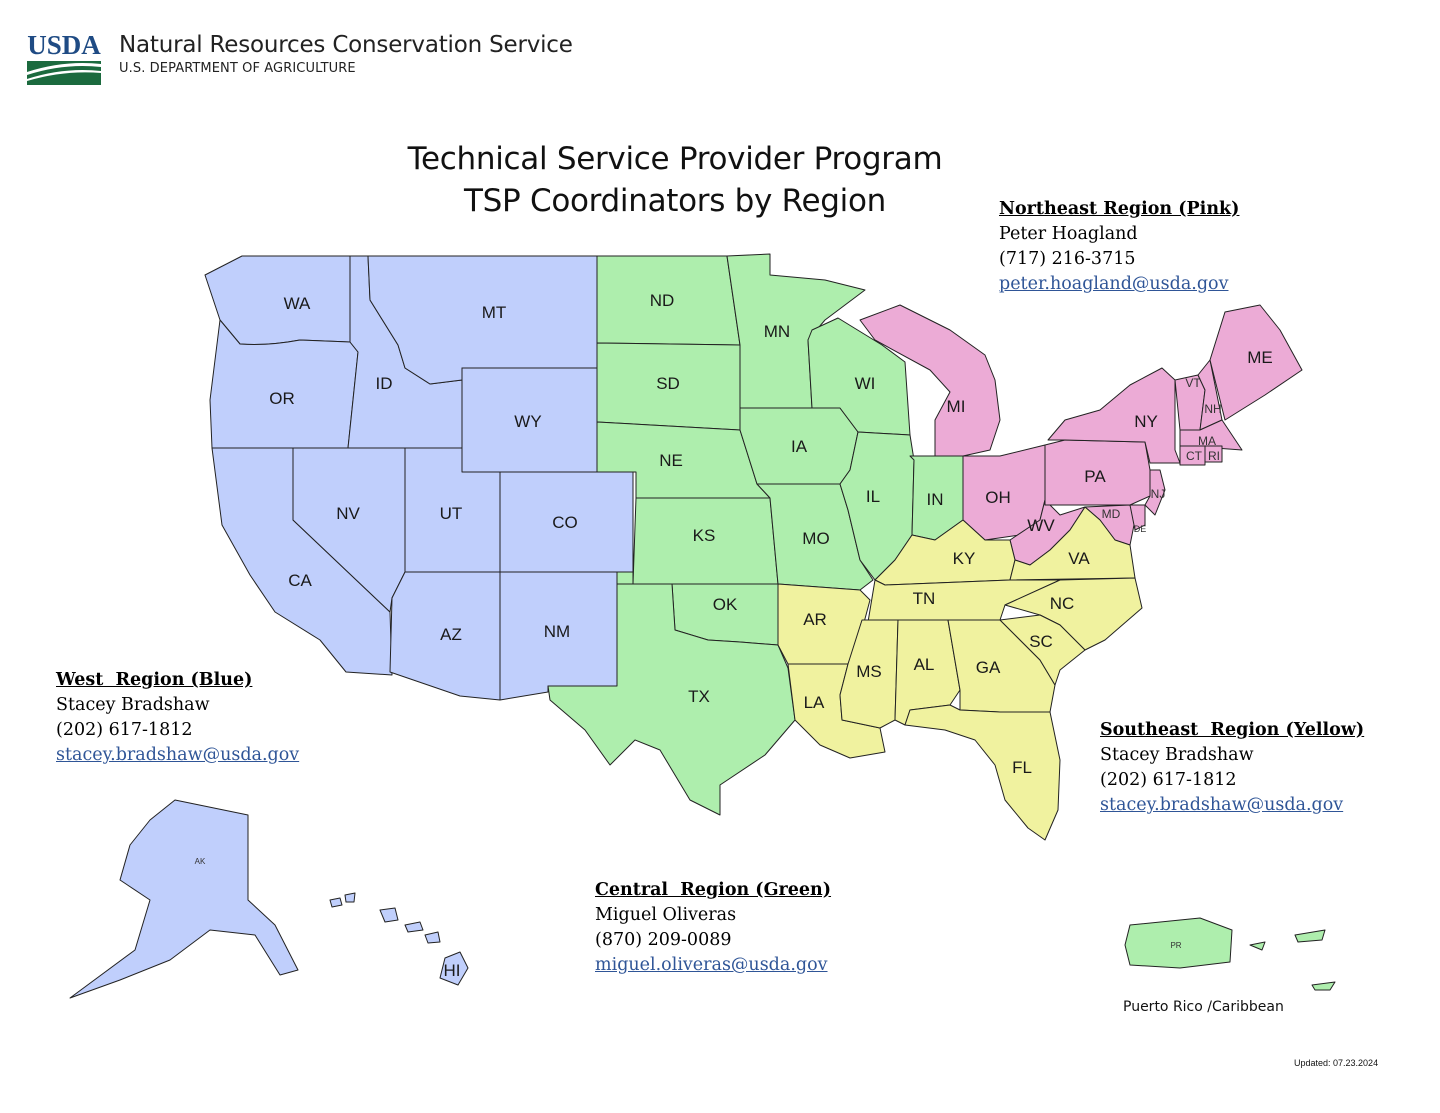 The height and width of the screenshot is (1113, 1440). Describe the element at coordinates (557, 631) in the screenshot. I see `label-nm: NM` at that location.